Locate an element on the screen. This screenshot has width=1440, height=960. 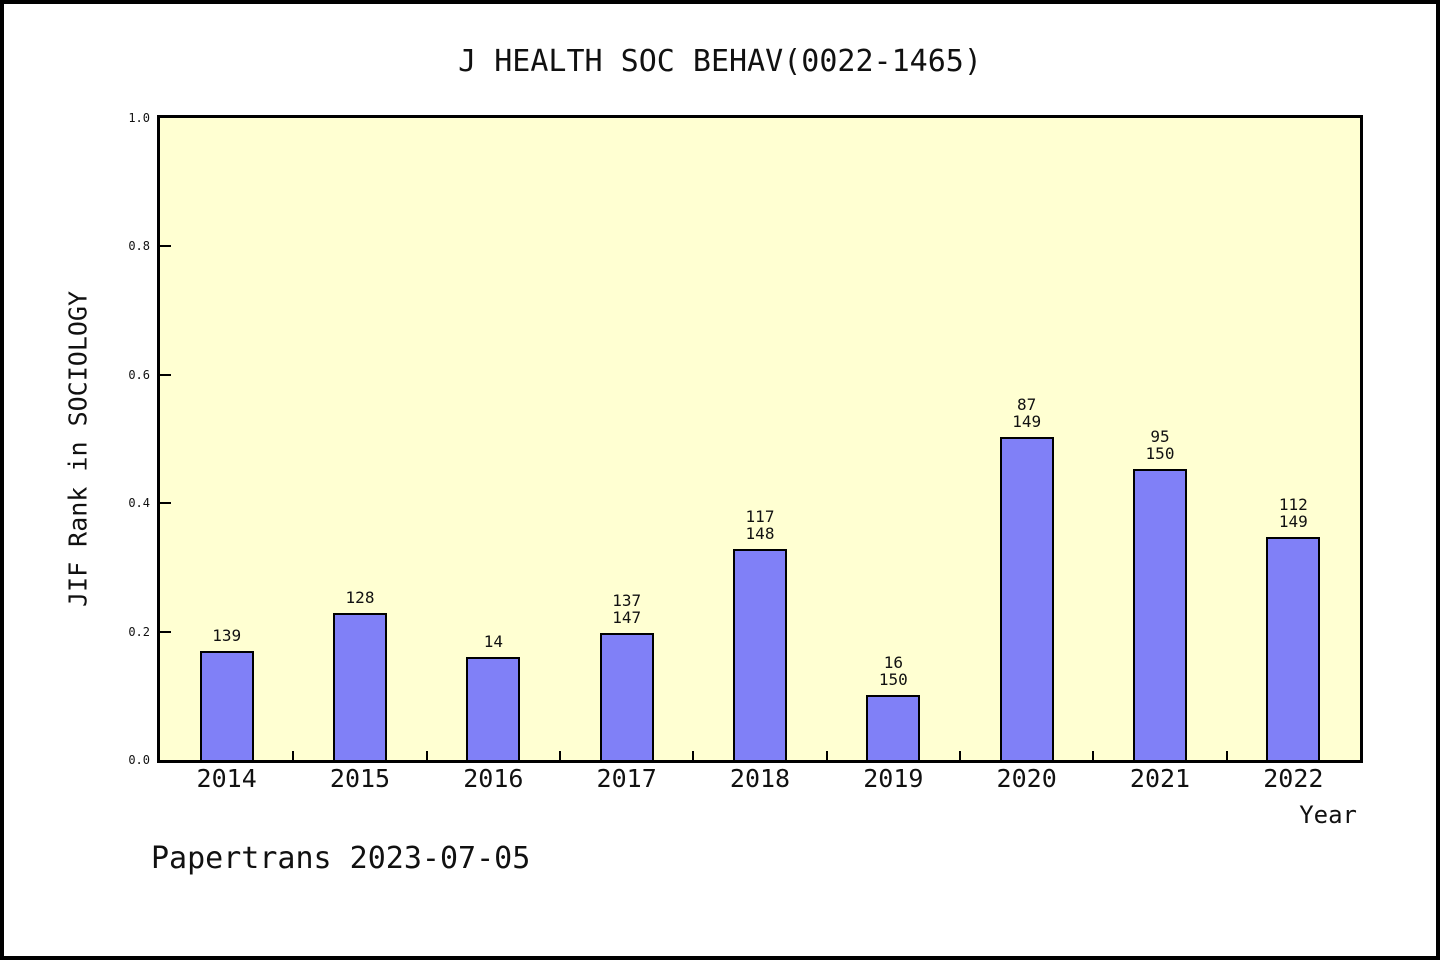
bar-2014 is located at coordinates (226, 705).